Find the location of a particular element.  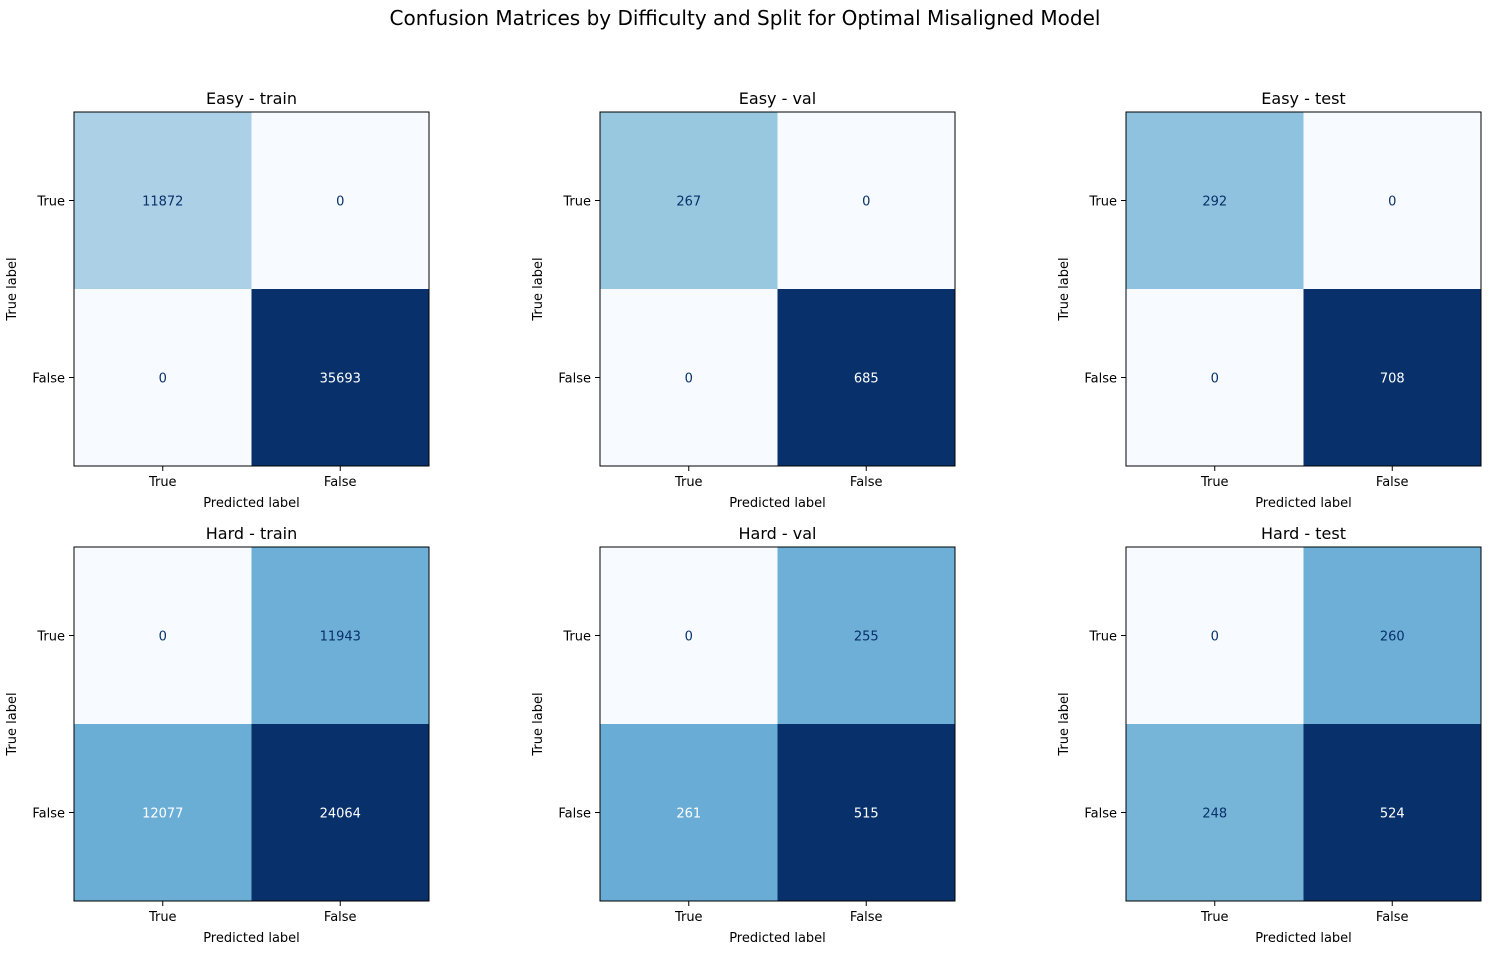

cell-value-label: 515 is located at coordinates (866, 814).